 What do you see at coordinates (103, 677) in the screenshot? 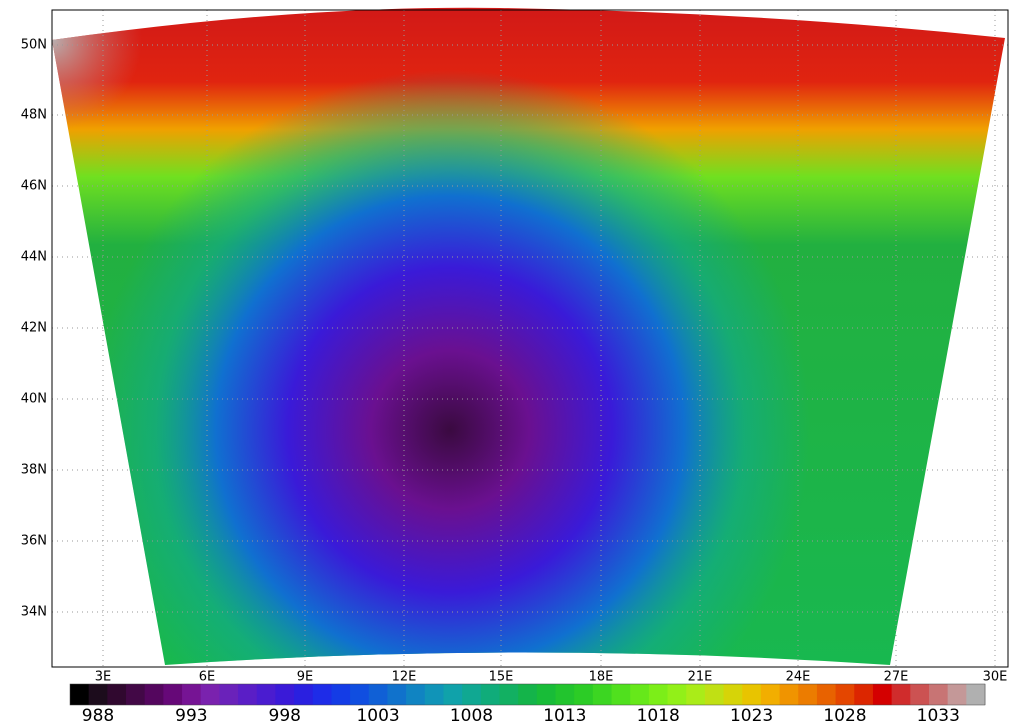
I see `lon-label: 3E` at bounding box center [103, 677].